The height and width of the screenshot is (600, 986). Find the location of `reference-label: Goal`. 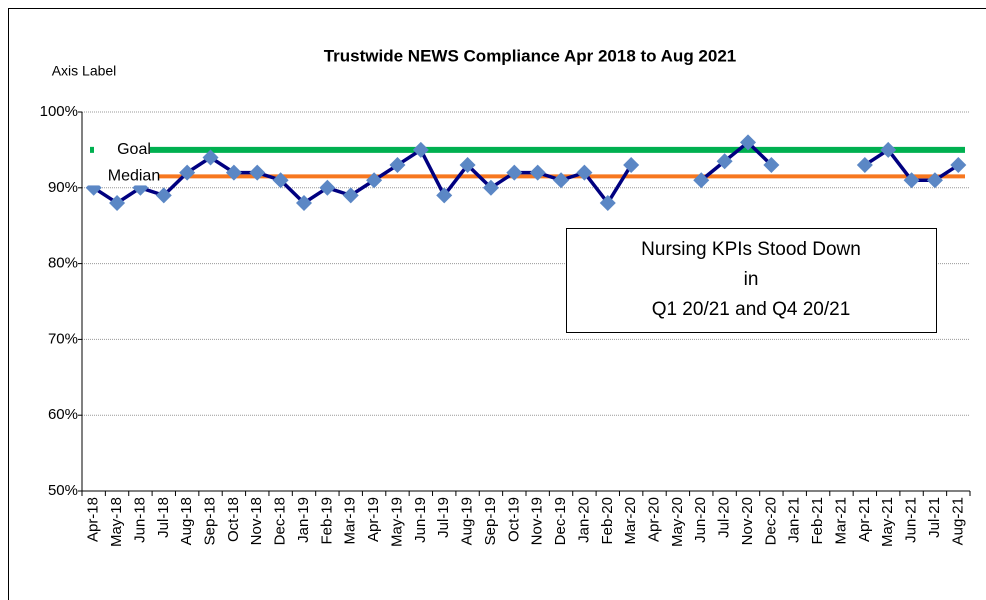

reference-label: Goal is located at coordinates (134, 149).